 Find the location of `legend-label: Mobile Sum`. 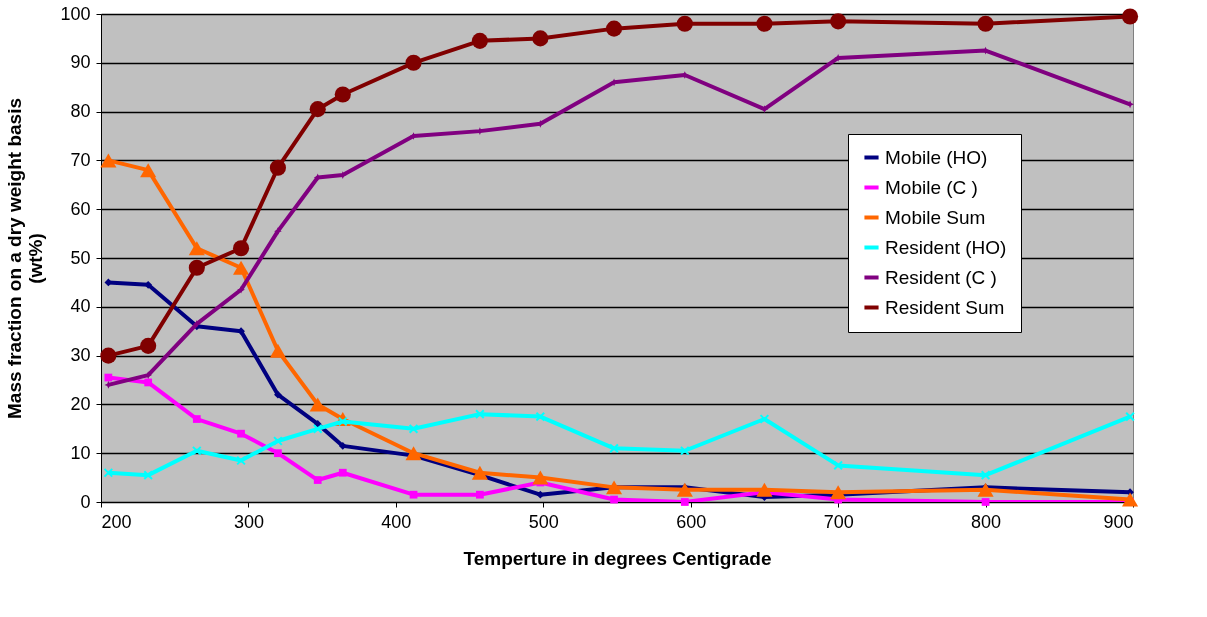

legend-label: Mobile Sum is located at coordinates (935, 217).